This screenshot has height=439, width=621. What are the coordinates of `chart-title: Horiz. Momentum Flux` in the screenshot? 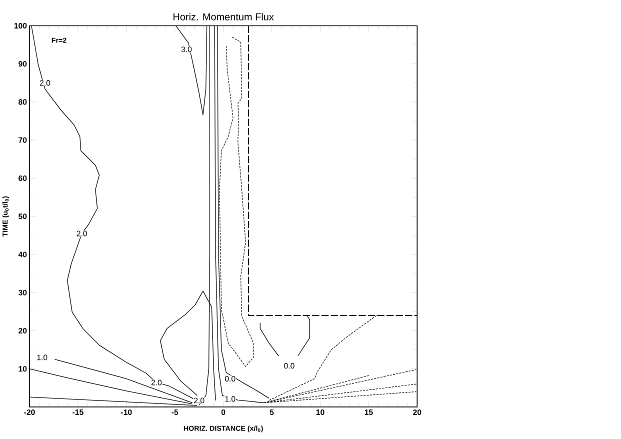 It's located at (224, 16).